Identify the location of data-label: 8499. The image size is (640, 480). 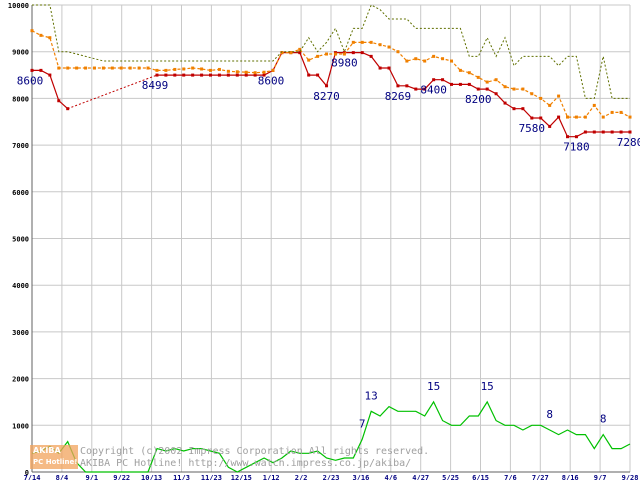
(155, 85).